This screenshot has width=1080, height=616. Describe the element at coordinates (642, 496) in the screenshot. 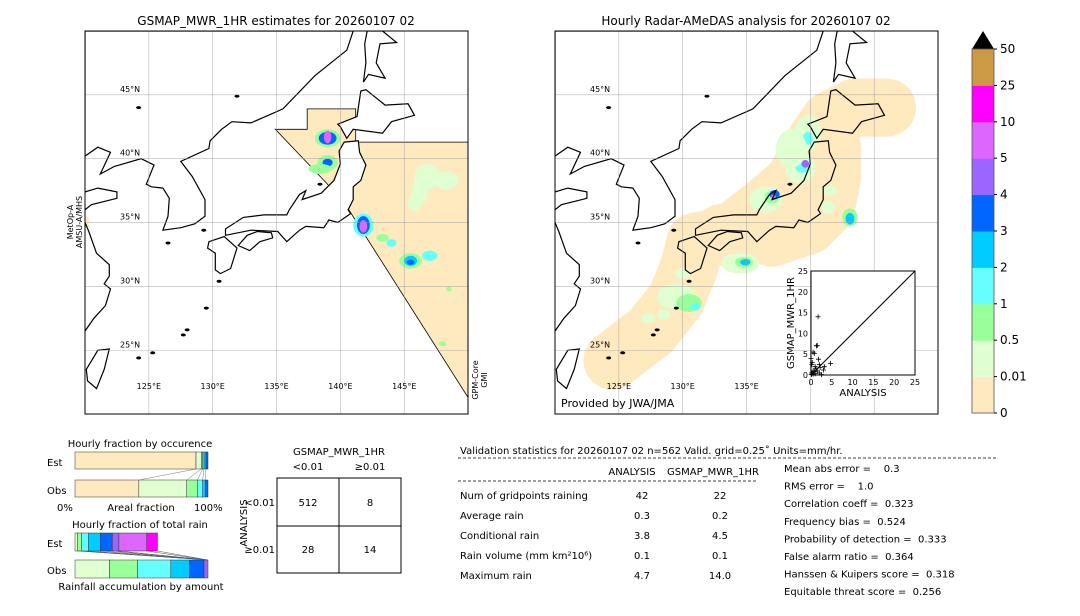

I see `stat-analysis-value: 42` at that location.